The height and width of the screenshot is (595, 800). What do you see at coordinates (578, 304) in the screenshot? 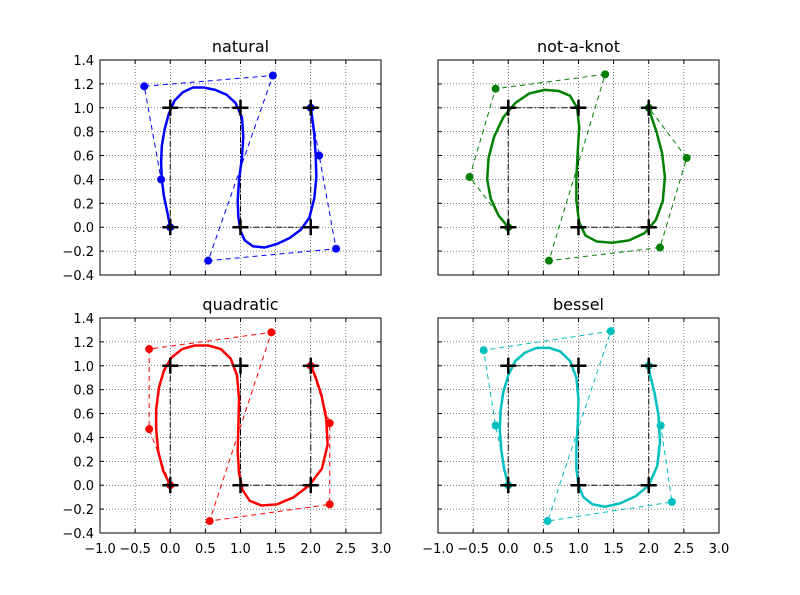
I see `panel-title: bessel` at bounding box center [578, 304].